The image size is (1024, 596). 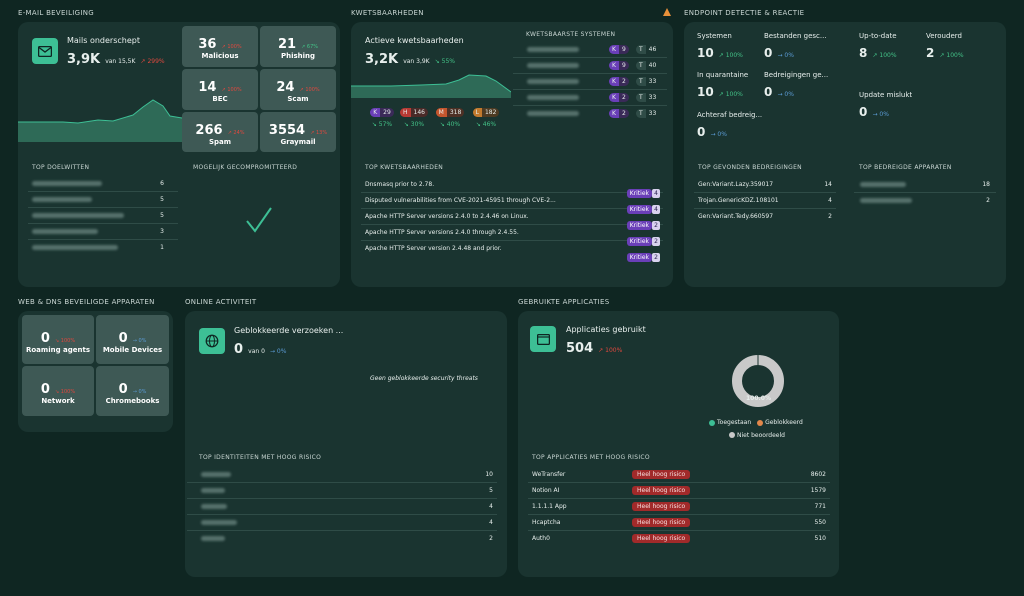 I want to click on tile-spam: 266 ↗ 24% Spam, so click(x=220, y=132).